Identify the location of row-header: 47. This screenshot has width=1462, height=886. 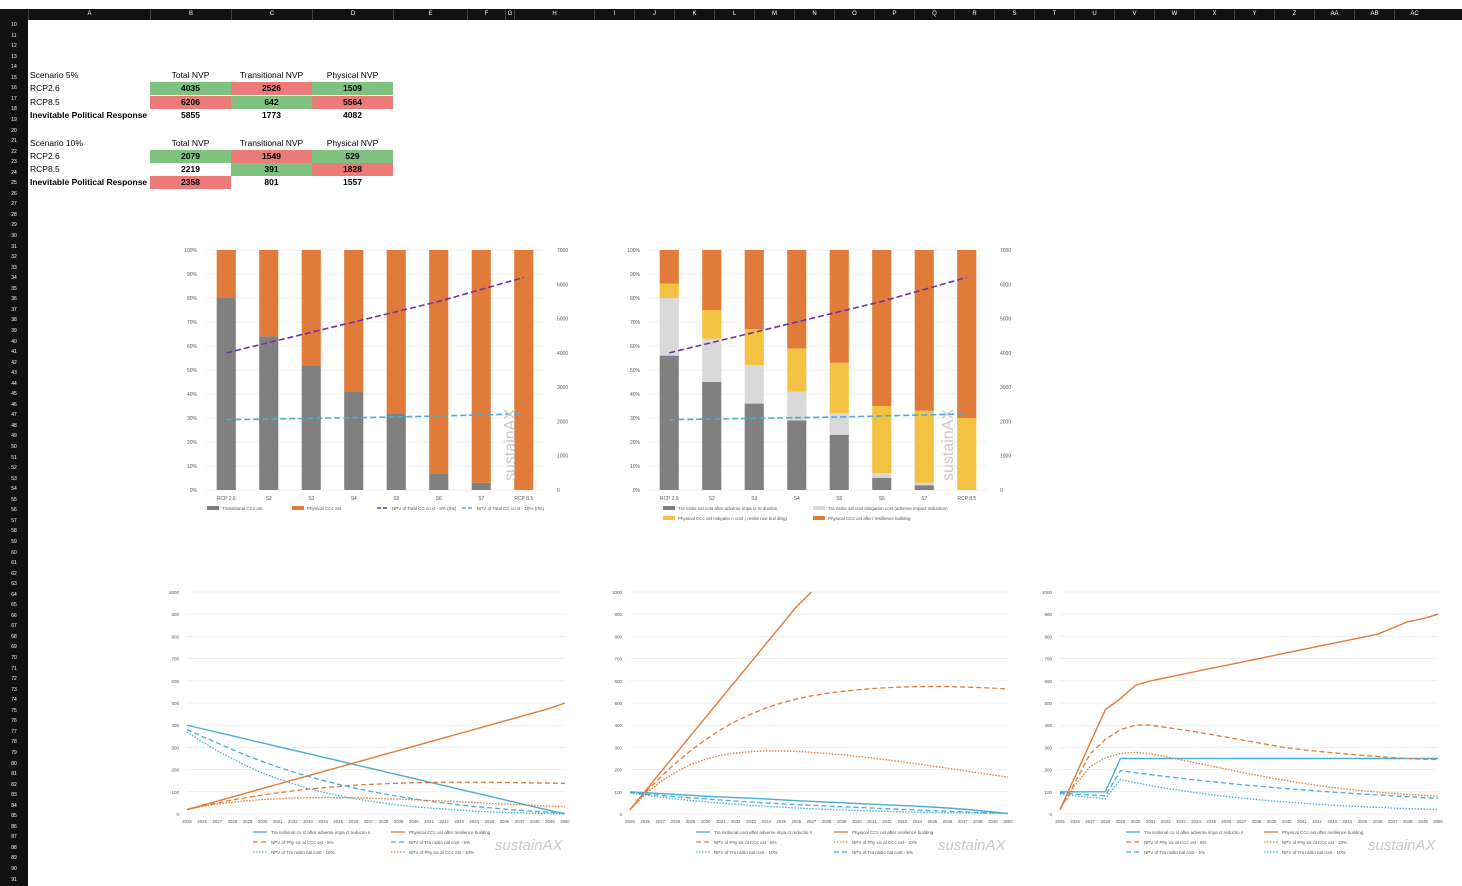
(14, 415).